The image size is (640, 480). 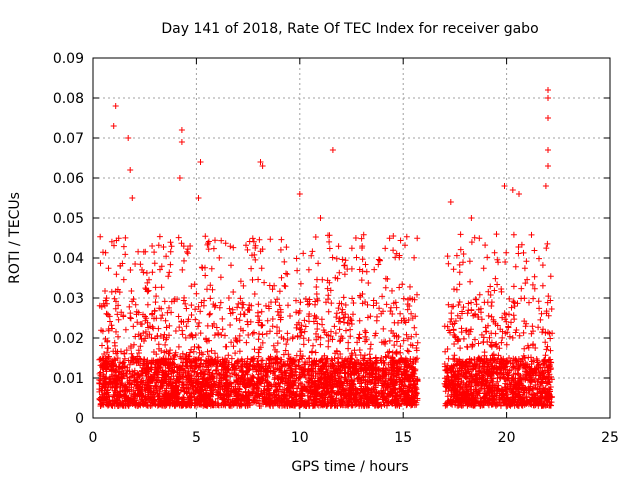 I want to click on x-tick-label: 5, so click(x=196, y=438).